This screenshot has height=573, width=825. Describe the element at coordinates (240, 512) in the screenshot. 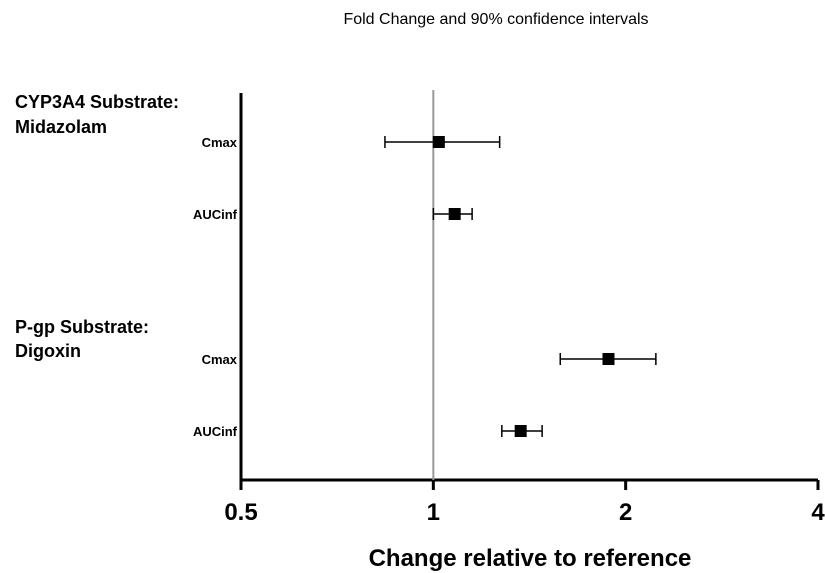

I see `x-tick-label: 0.5` at that location.